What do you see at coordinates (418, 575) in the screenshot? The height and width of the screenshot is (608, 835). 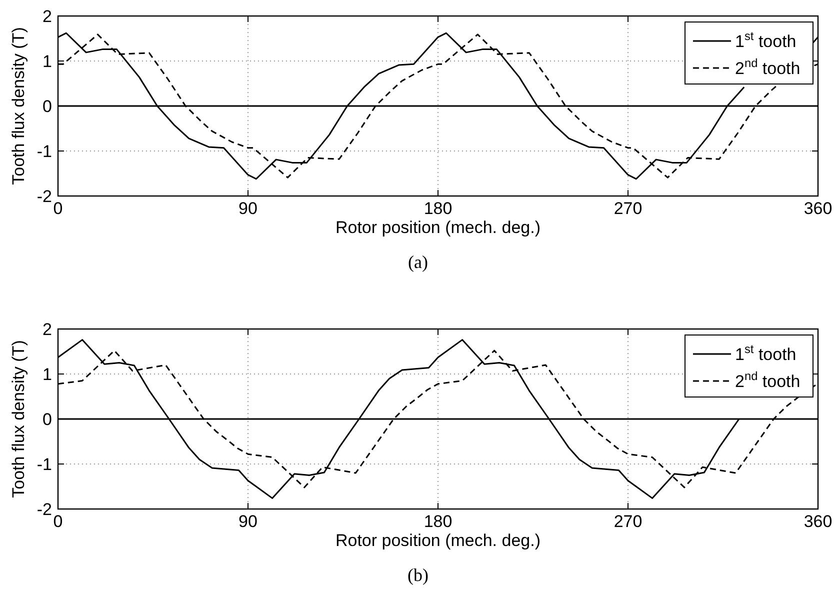 I see `text: (b)` at bounding box center [418, 575].